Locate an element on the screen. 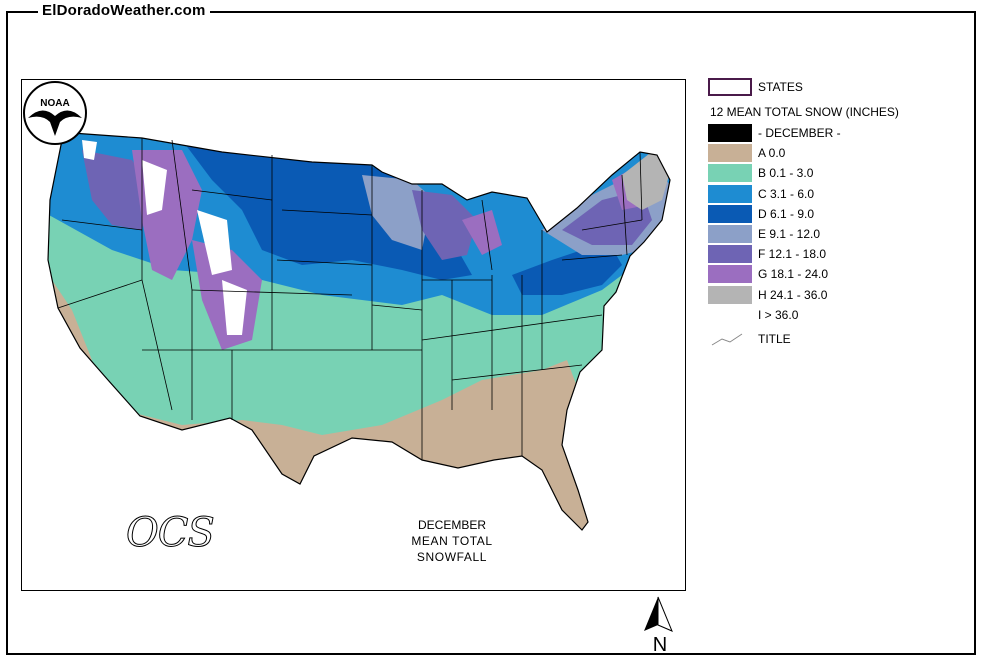 The height and width of the screenshot is (659, 981). legend-item: F 12.1 - 18.0 is located at coordinates (767, 254).